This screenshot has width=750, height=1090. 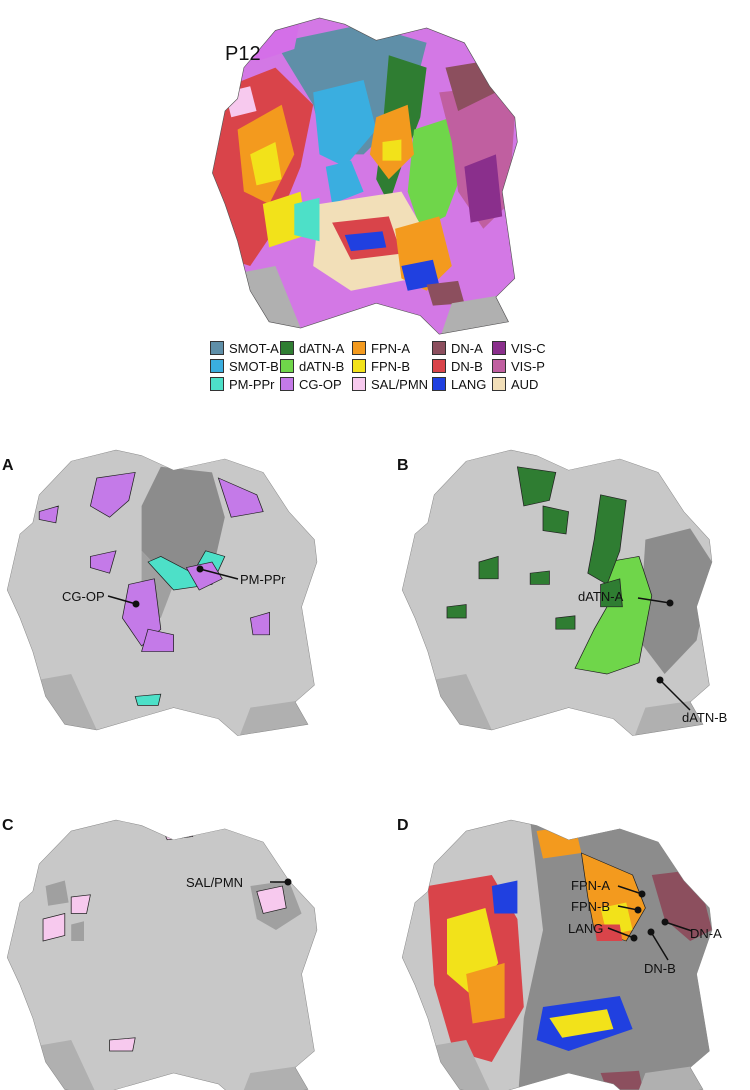 I want to click on panel-d-dot-dna, so click(x=665, y=922).